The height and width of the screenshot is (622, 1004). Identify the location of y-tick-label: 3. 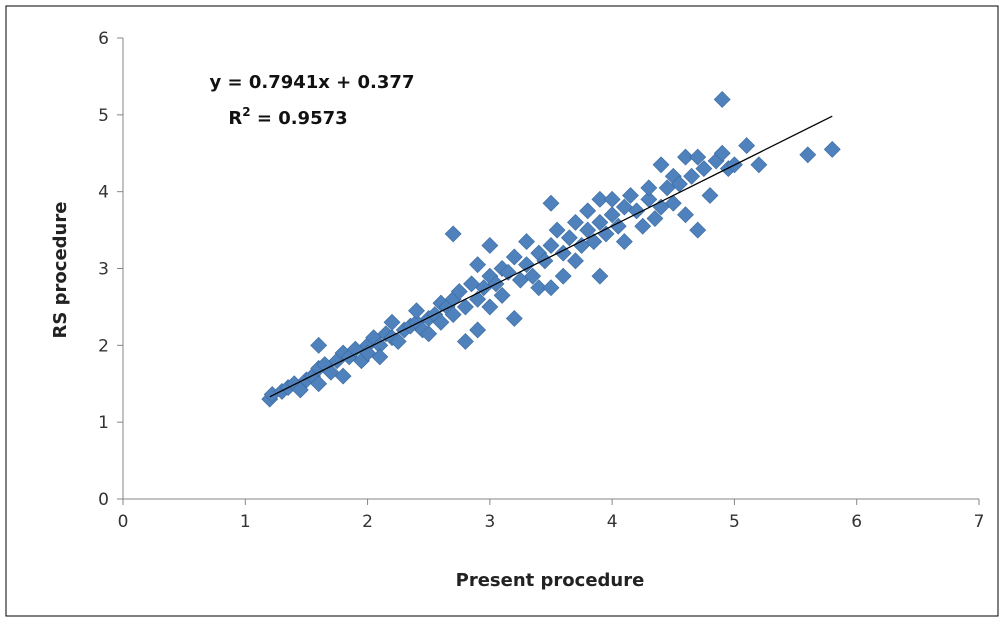
(103, 270).